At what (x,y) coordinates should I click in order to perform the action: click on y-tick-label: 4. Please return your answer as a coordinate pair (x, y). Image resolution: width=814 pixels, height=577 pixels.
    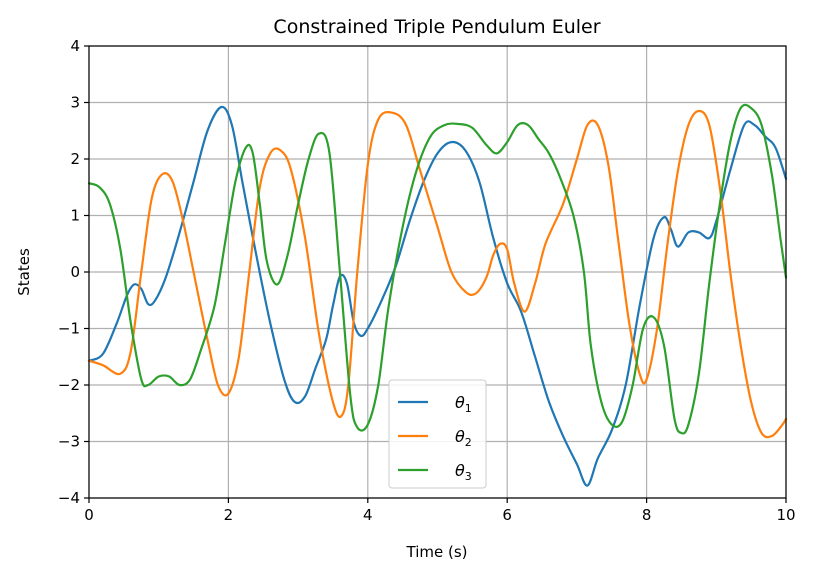
    Looking at the image, I should click on (75, 46).